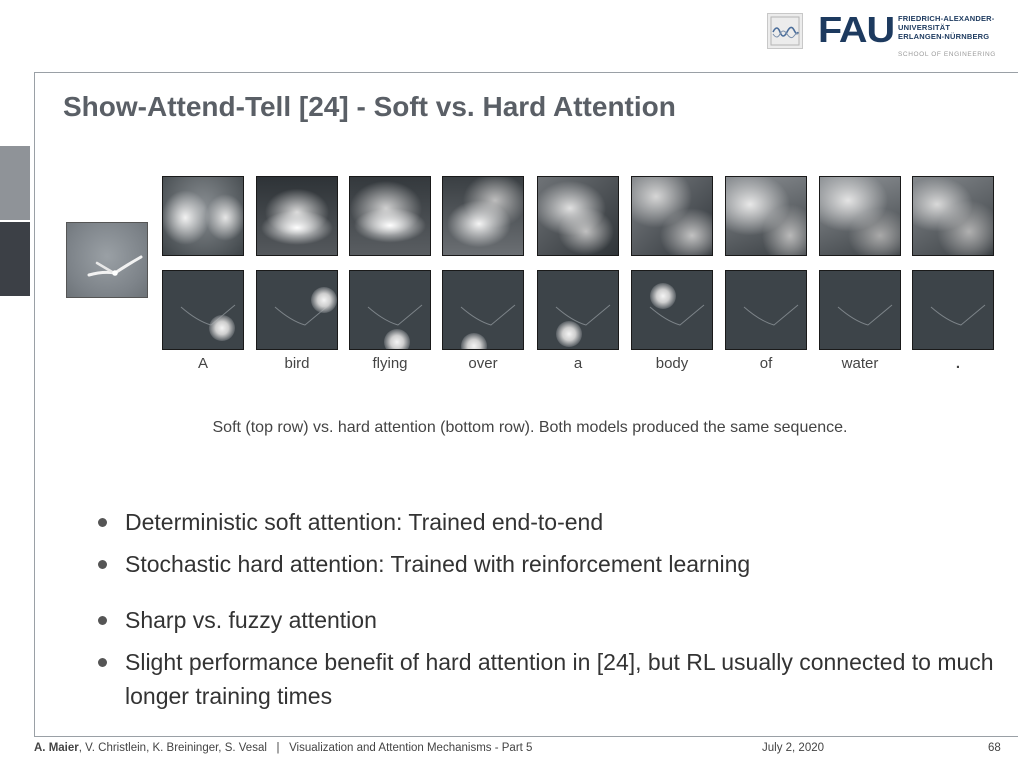 The width and height of the screenshot is (1024, 768). I want to click on university-line: ERLANGEN-NÜRNBERG, so click(944, 36).